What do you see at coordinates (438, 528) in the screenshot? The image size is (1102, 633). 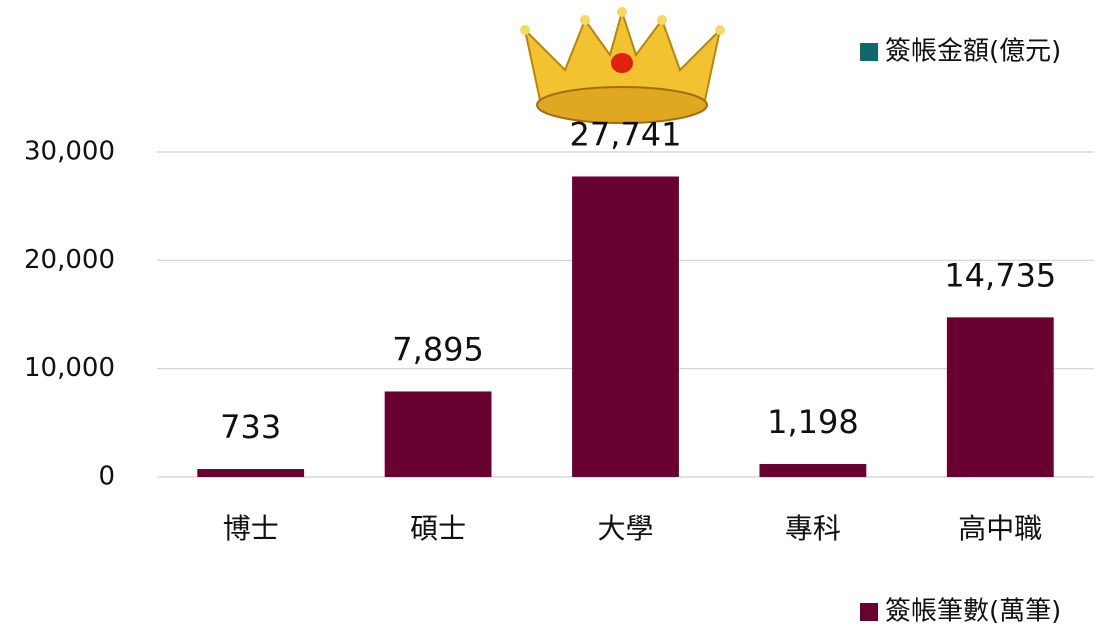 I see `x-tick-label: 碩士` at bounding box center [438, 528].